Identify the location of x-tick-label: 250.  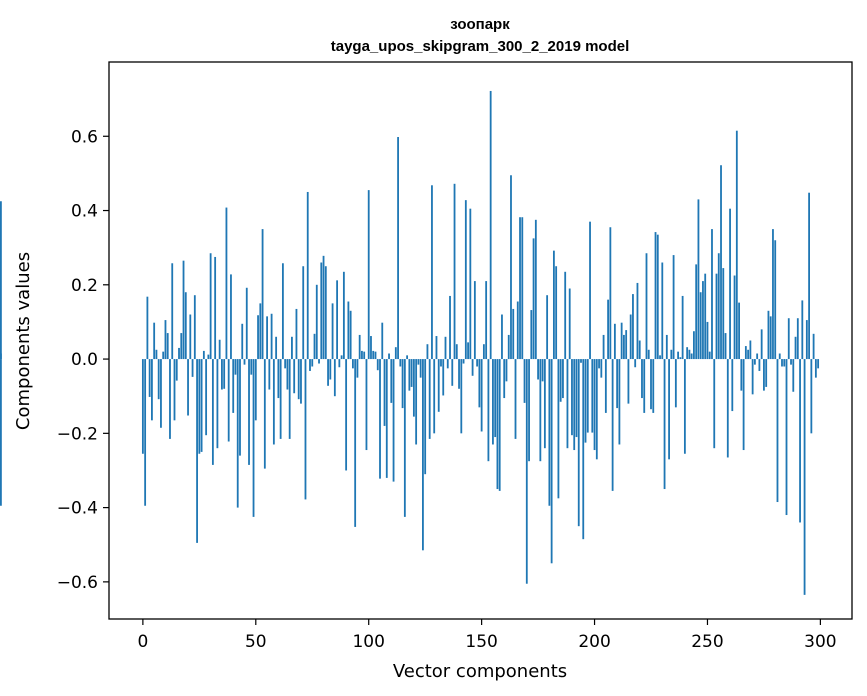
(707, 642).